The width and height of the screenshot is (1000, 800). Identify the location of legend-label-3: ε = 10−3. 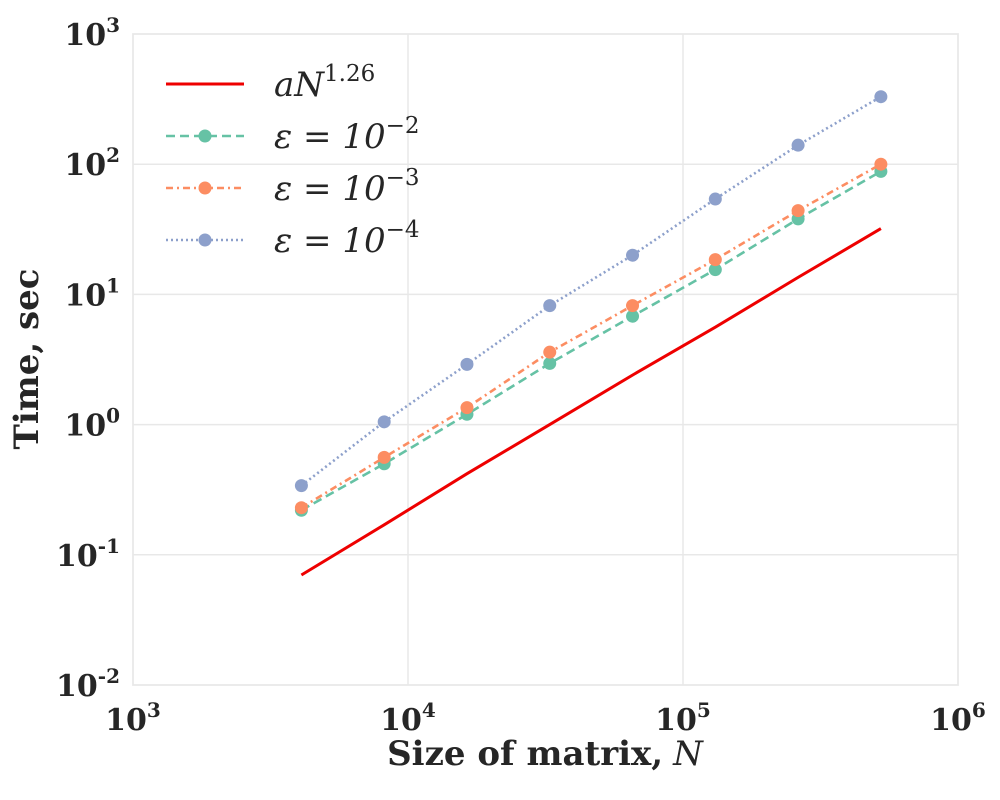
(347, 187).